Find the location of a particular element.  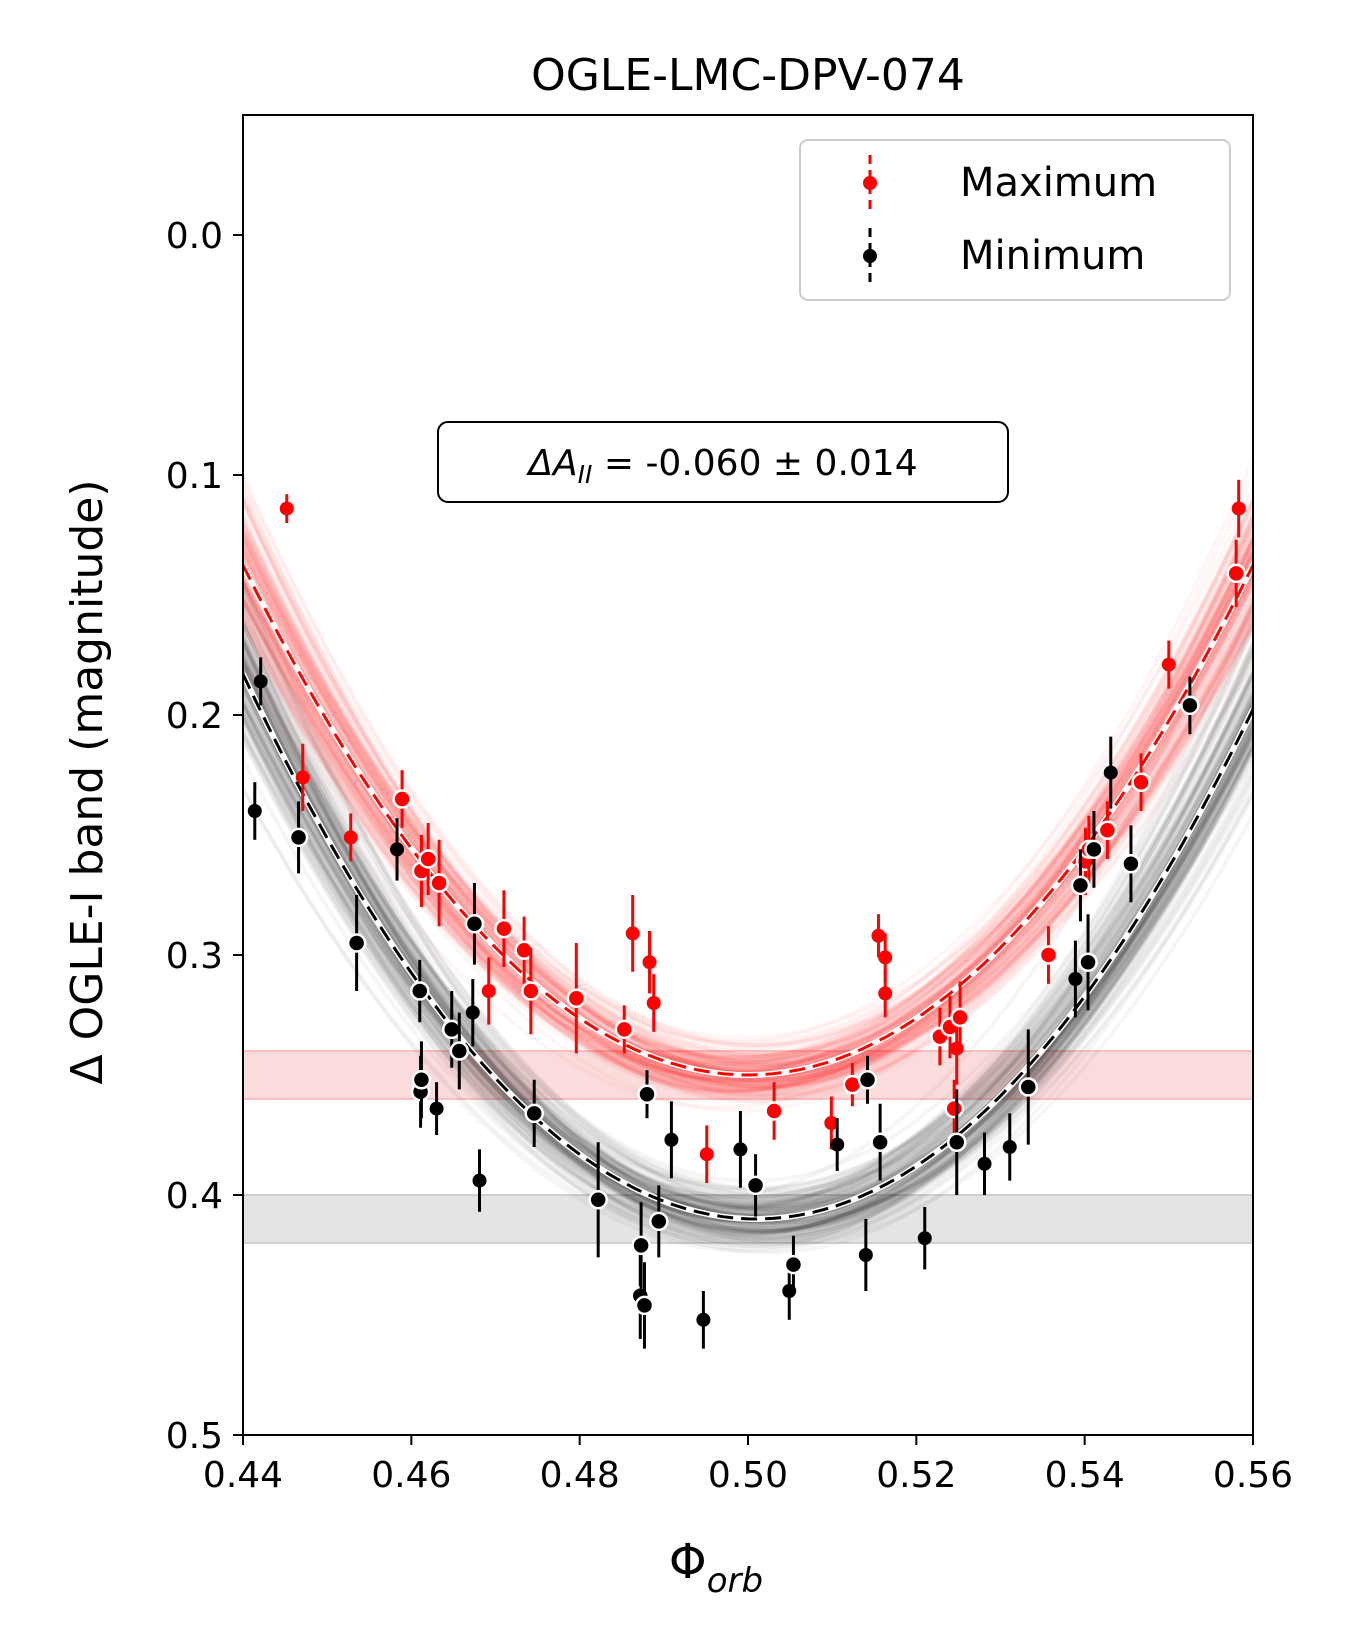

y-axis-label: Δ OGLE-I band (magnitude) is located at coordinates (87, 782).